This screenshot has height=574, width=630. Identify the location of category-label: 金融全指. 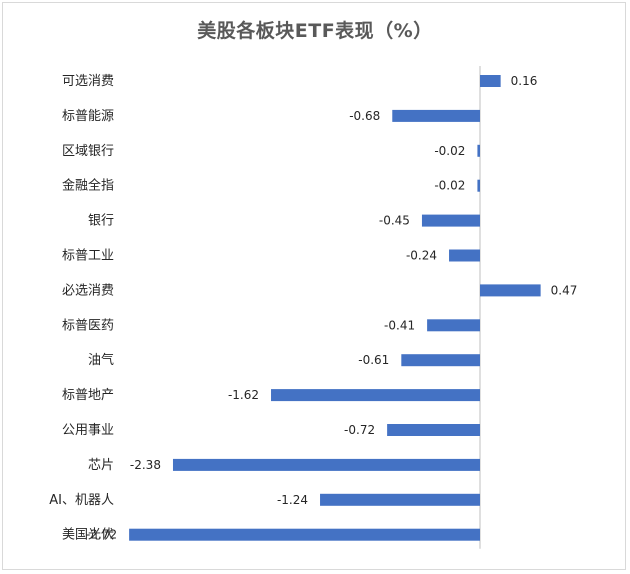
(88, 186).